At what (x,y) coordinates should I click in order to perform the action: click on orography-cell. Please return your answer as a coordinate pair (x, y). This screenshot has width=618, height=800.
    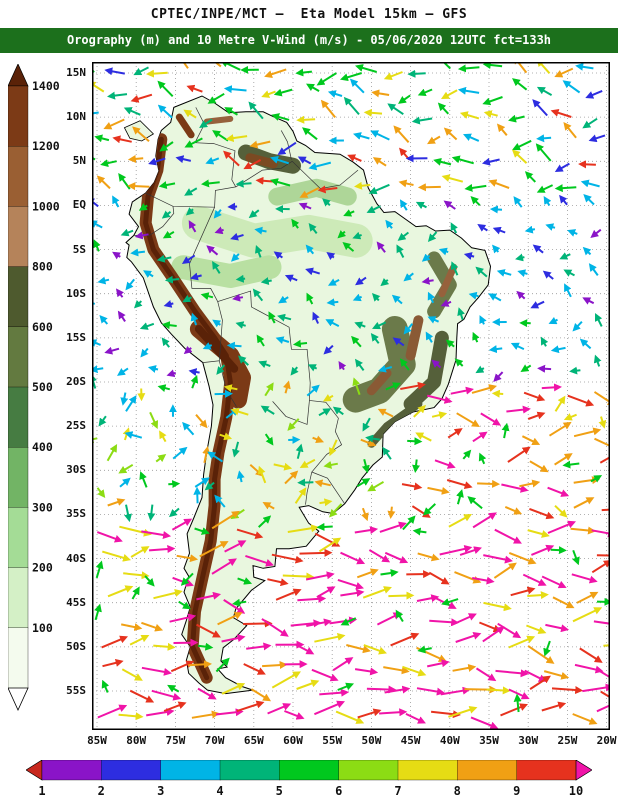
    Looking at the image, I should click on (18, 357).